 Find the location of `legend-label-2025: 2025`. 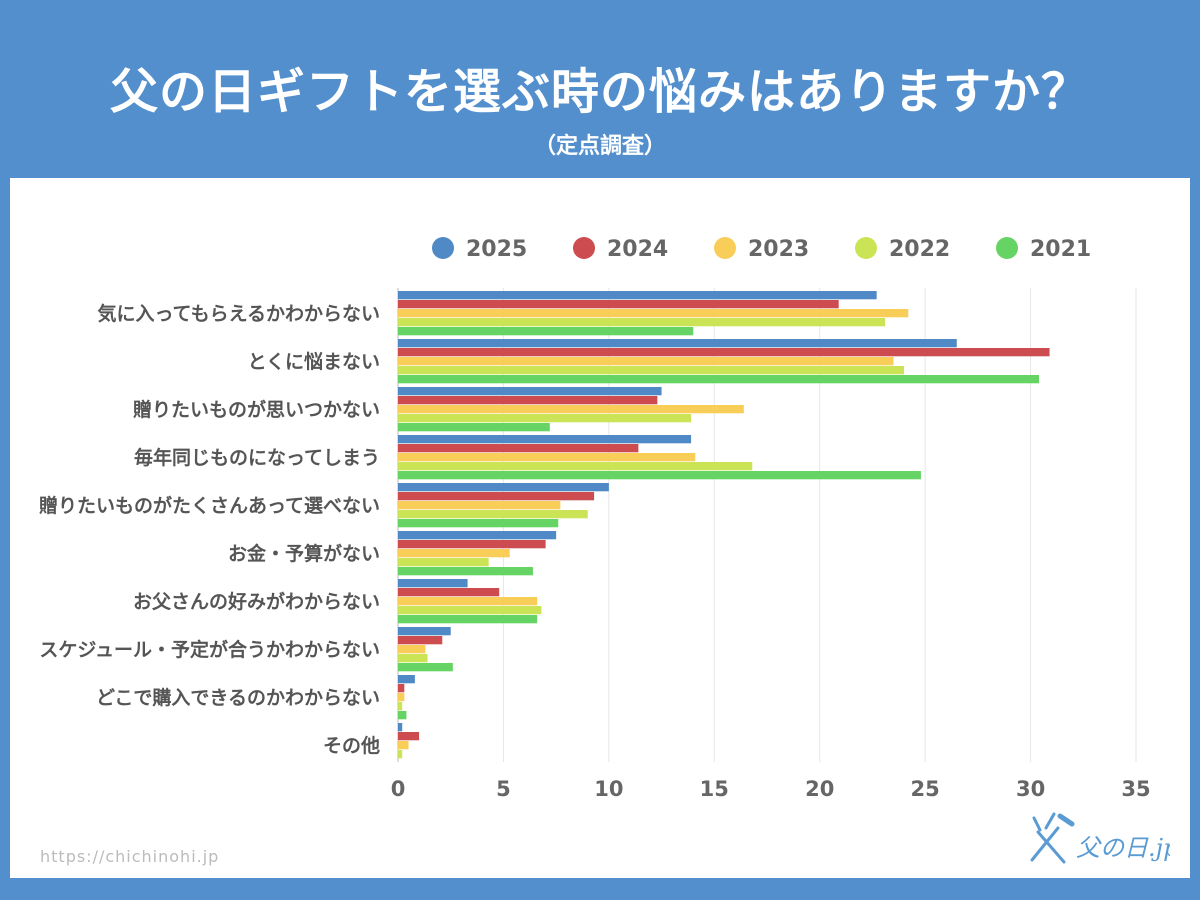

legend-label-2025: 2025 is located at coordinates (496, 249).